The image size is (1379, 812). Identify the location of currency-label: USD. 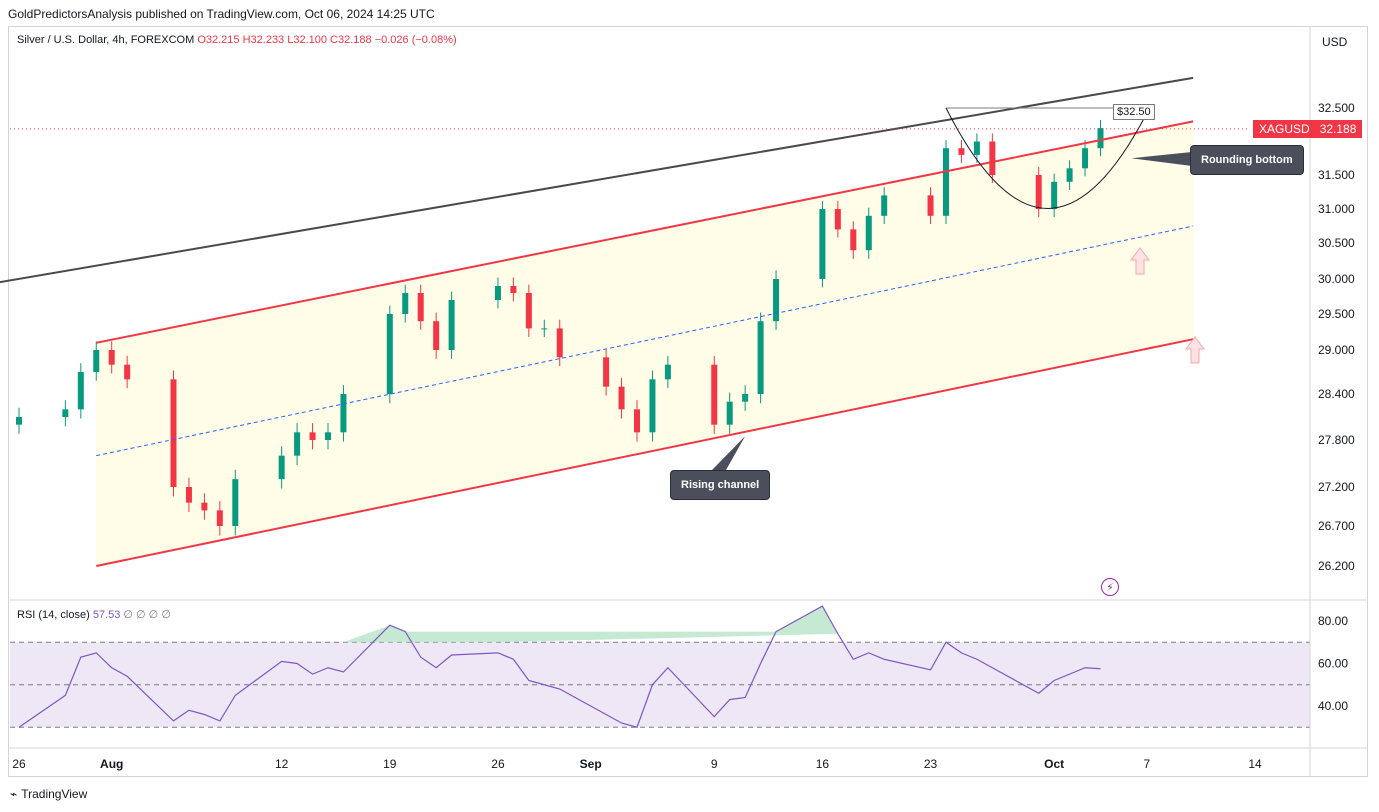
(1335, 42).